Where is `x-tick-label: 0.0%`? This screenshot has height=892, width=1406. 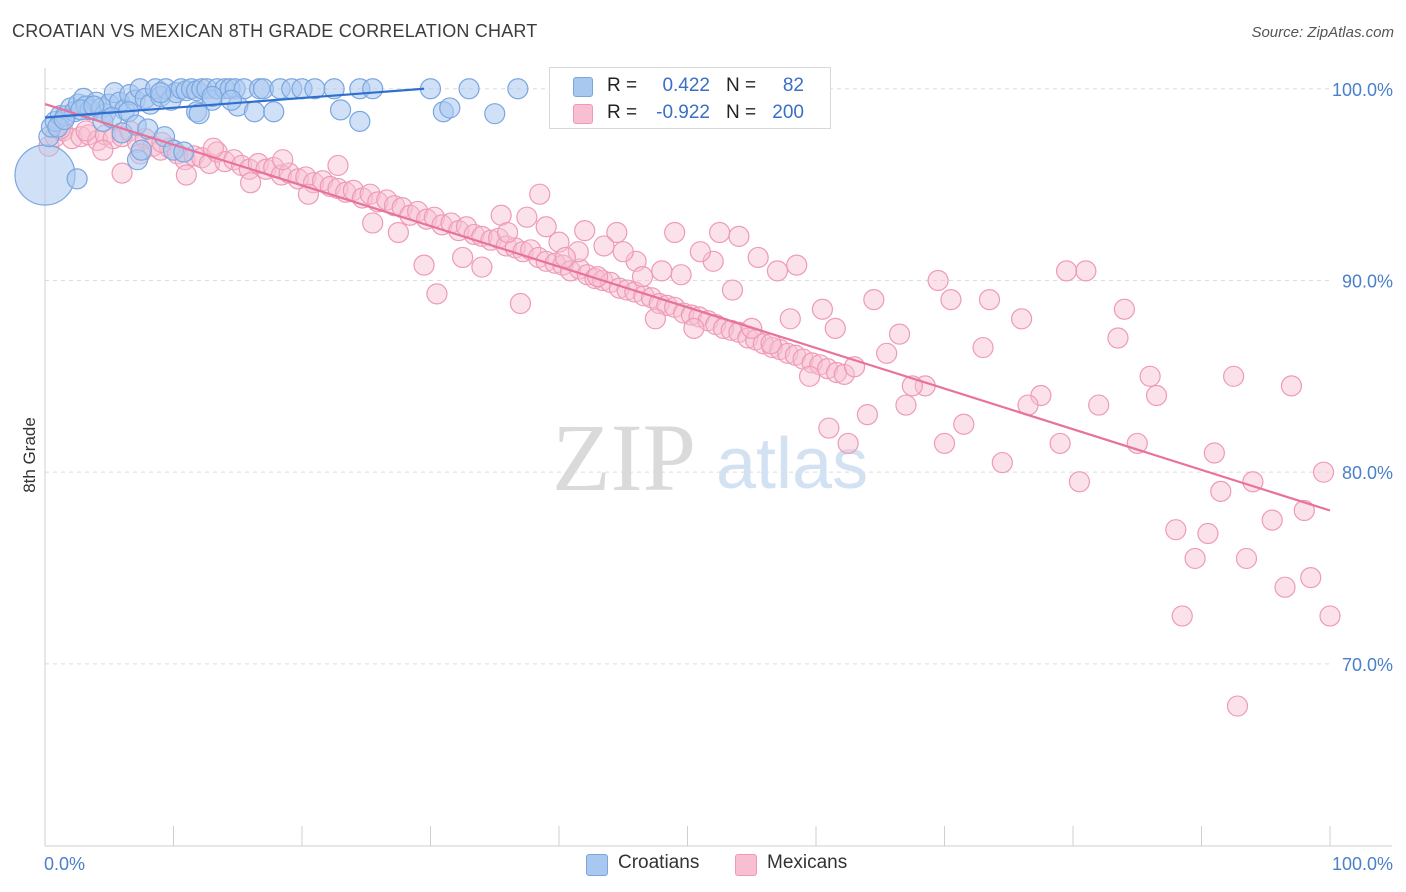
x-tick-label: 0.0% is located at coordinates (64, 864).